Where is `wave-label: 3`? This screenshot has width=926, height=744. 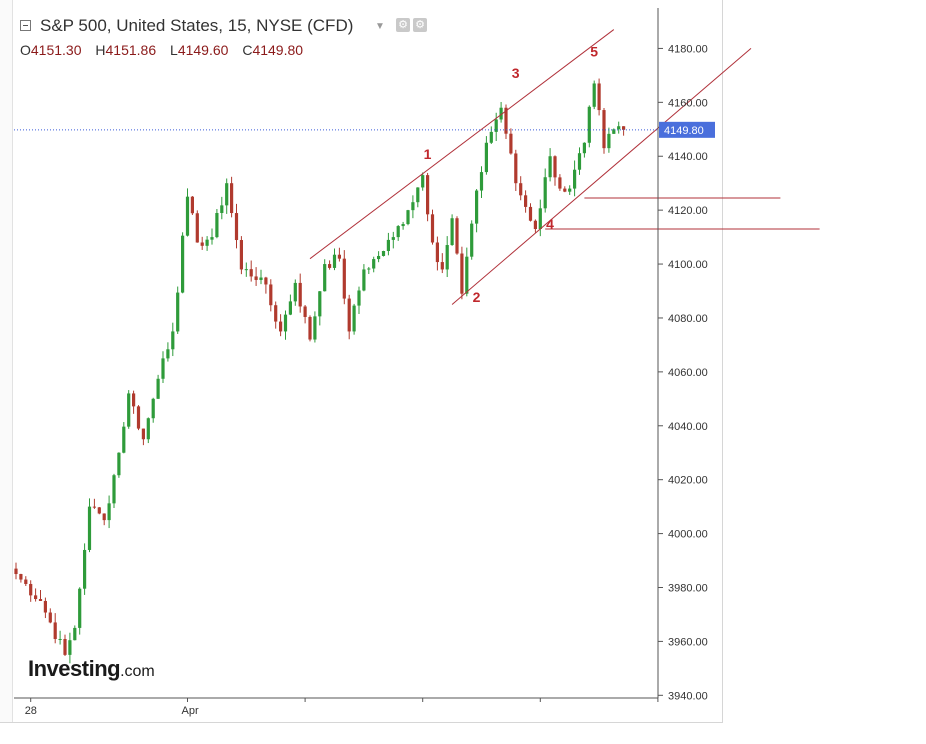 wave-label: 3 is located at coordinates (516, 73).